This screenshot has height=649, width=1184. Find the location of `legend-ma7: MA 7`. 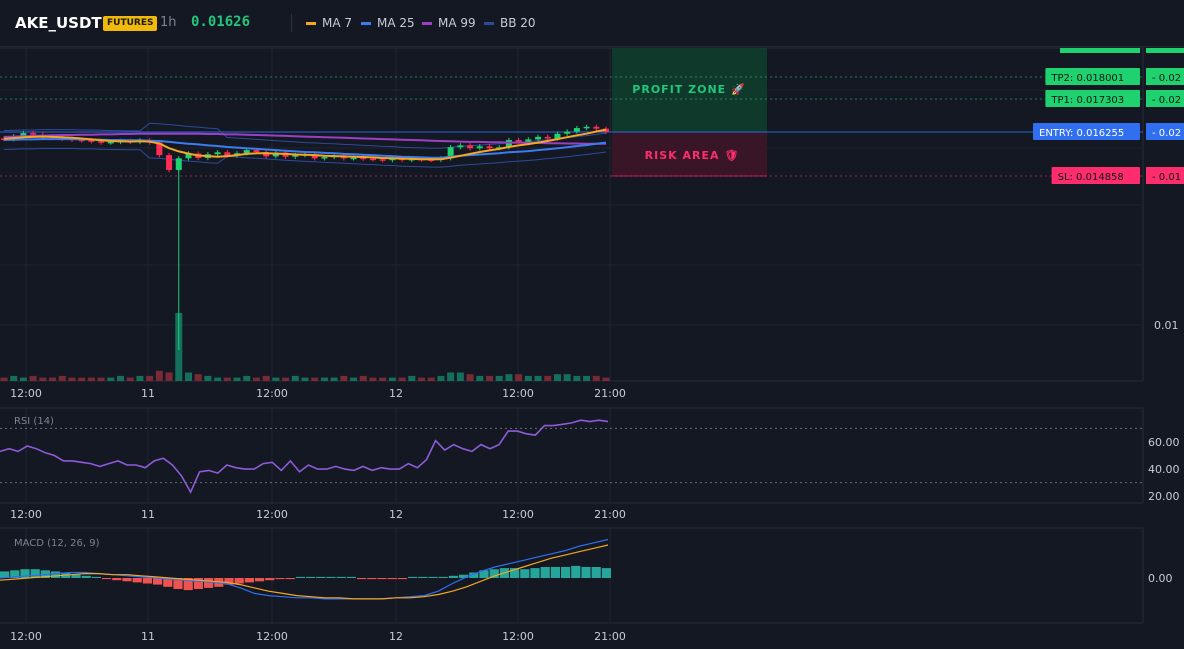

legend-ma7: MA 7 is located at coordinates (329, 23).